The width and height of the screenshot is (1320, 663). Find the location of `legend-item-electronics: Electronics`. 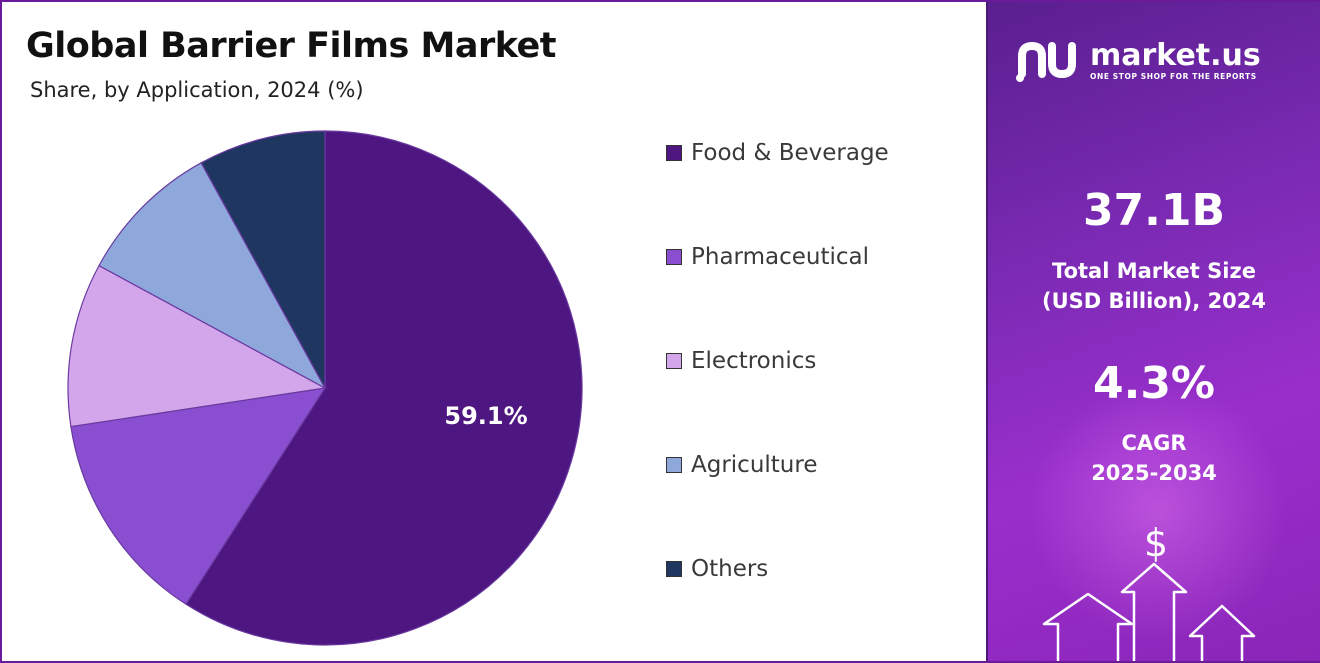

legend-item-electronics: Electronics is located at coordinates (741, 361).